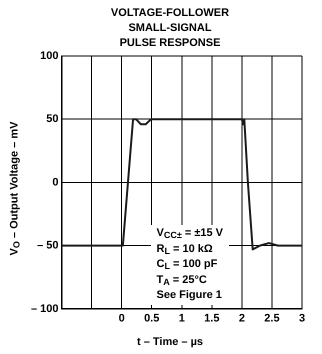 This screenshot has height=354, width=322. What do you see at coordinates (55, 182) in the screenshot?
I see `y-tick-label: 0` at bounding box center [55, 182].